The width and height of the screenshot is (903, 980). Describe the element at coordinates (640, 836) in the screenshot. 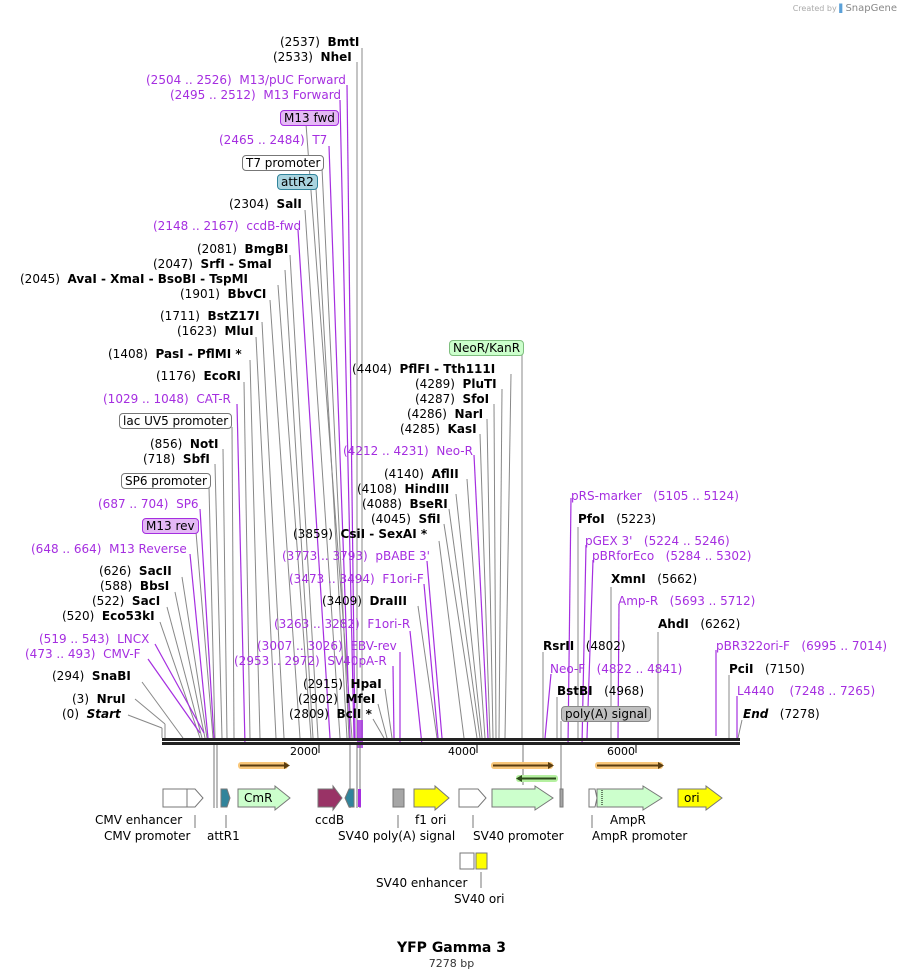

I see `gene-label-ampr-promoter: AmpR promoter` at that location.